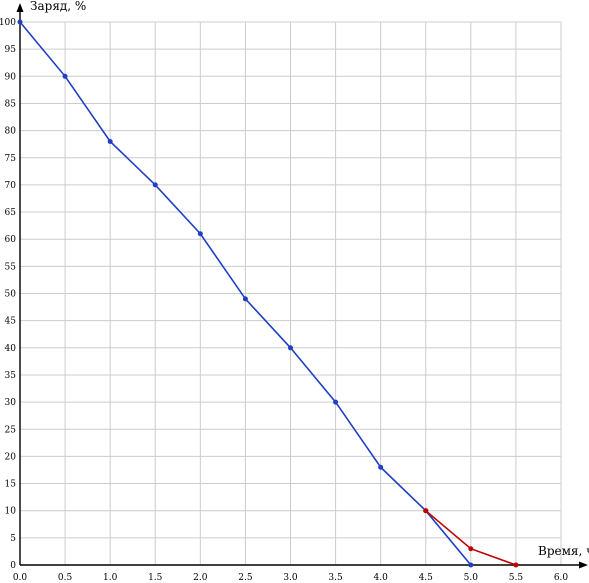  I want to click on x-tick-label: 3.0, so click(290, 578).